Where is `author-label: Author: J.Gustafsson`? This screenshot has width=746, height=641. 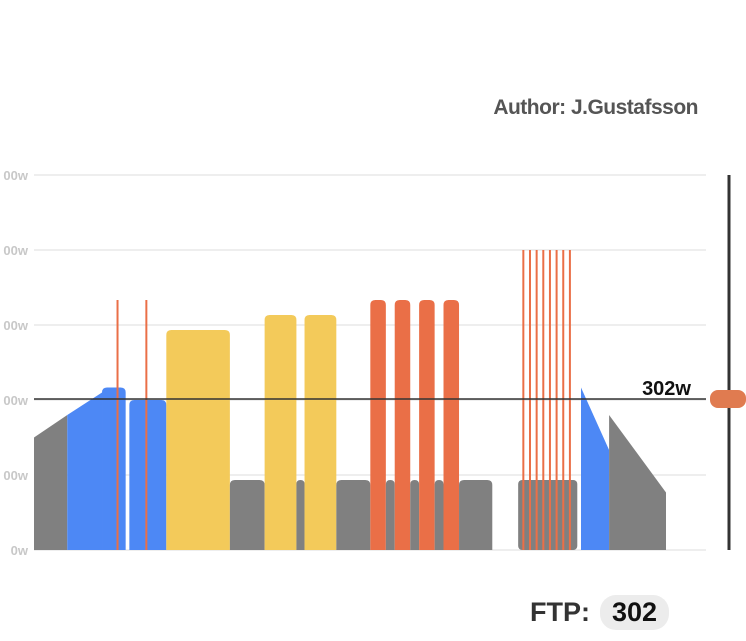
author-label: Author: J.Gustafsson is located at coordinates (595, 107).